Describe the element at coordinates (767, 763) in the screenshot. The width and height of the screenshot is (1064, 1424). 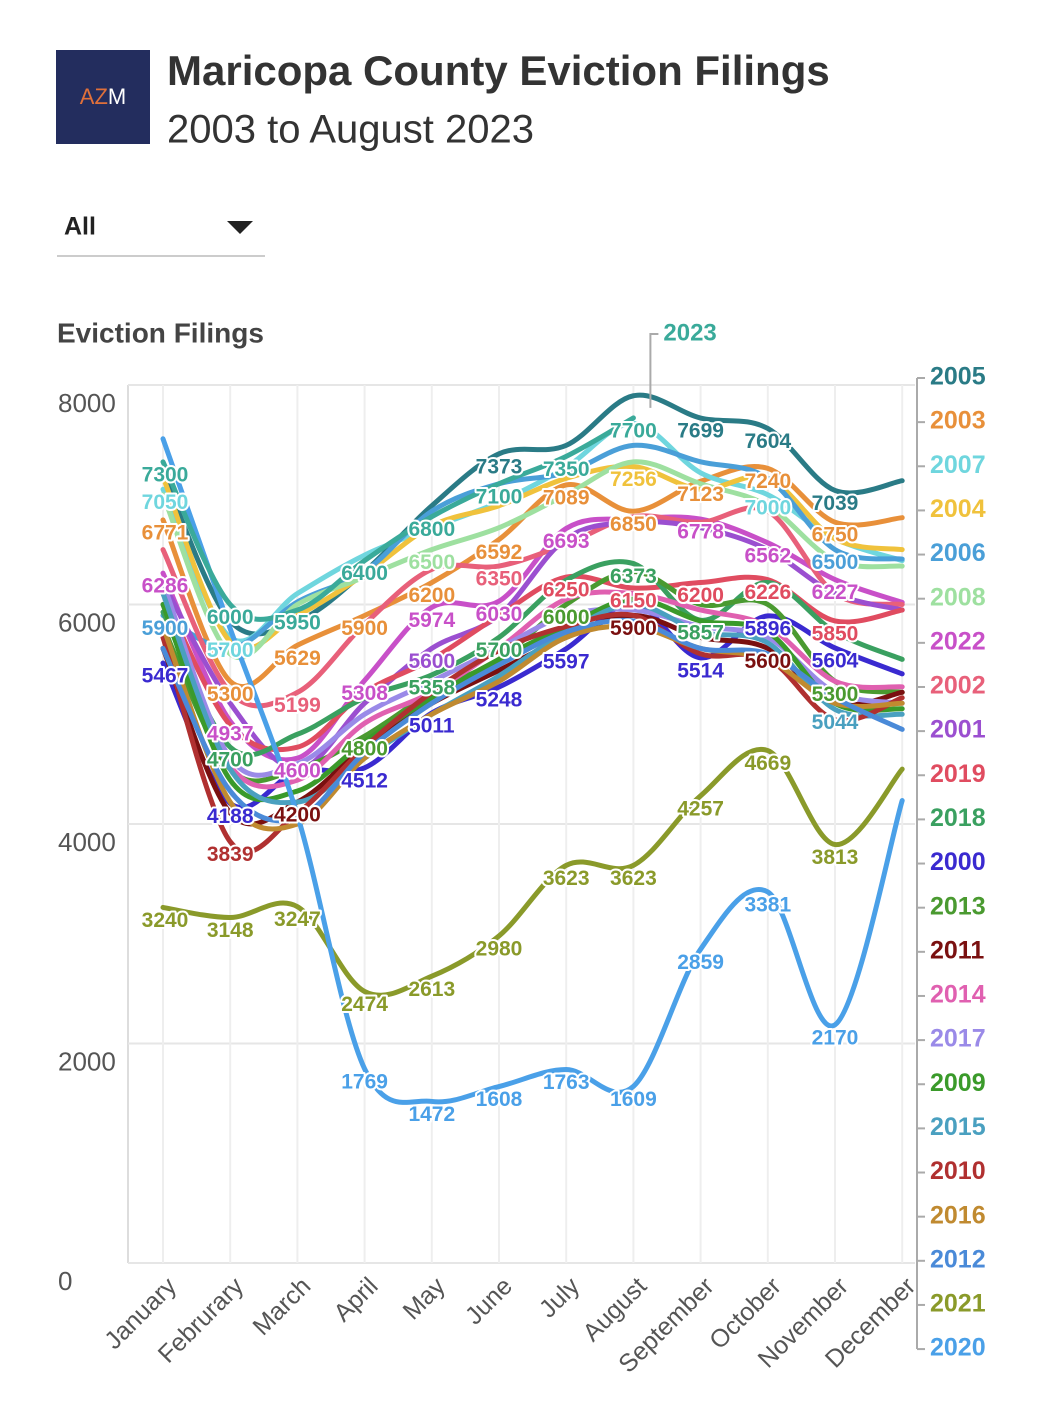
I see `data-label: 4669` at that location.